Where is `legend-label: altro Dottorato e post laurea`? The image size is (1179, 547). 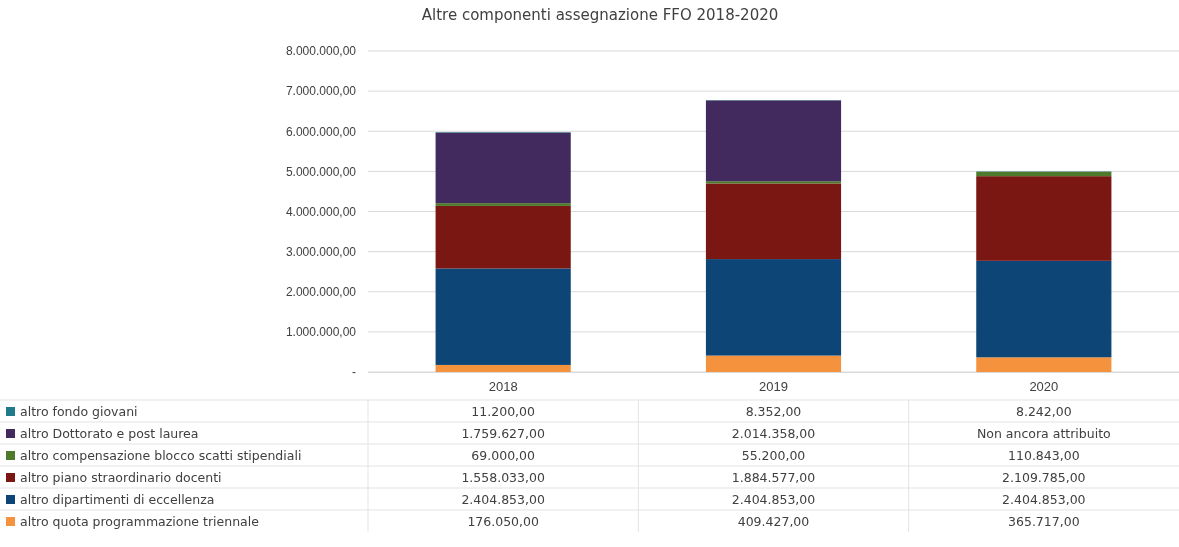 legend-label: altro Dottorato e post laurea is located at coordinates (109, 433).